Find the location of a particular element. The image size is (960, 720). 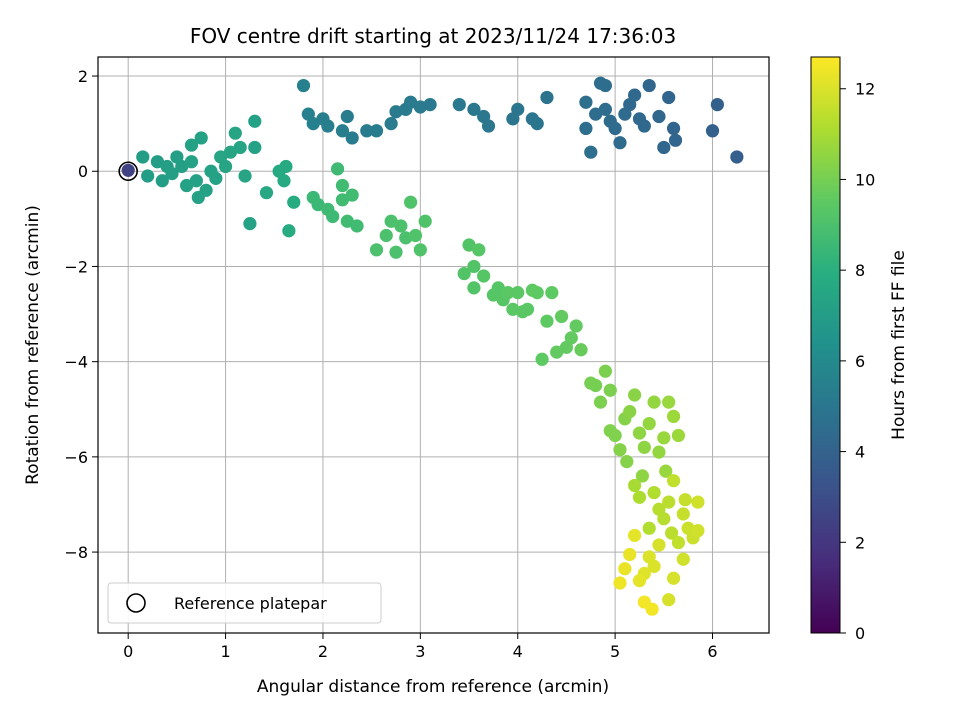

legend-marker is located at coordinates (136, 603).